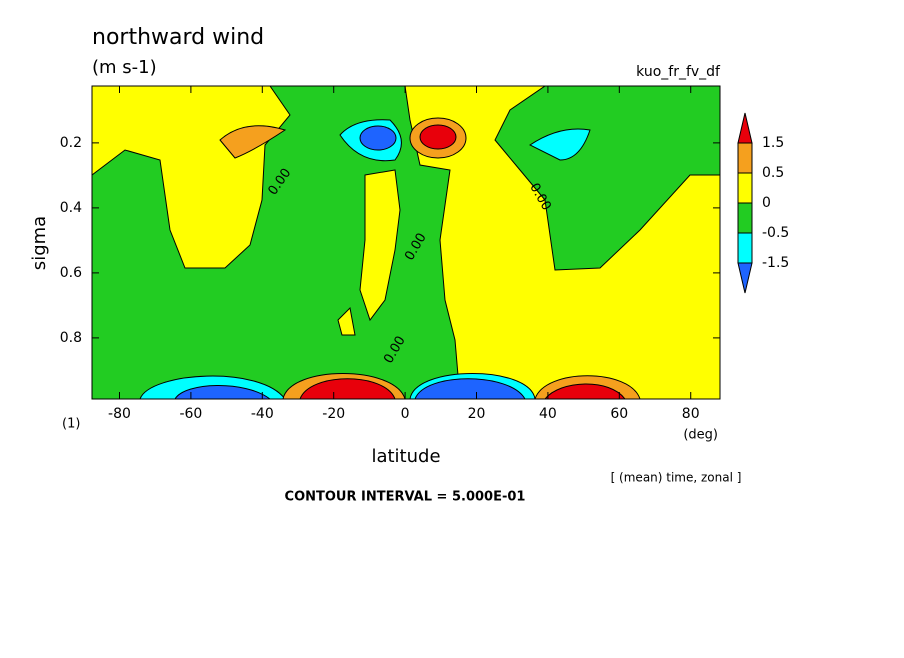 Image resolution: width=904 pixels, height=658 pixels. I want to click on colorbar-label: -0.5, so click(775, 233).